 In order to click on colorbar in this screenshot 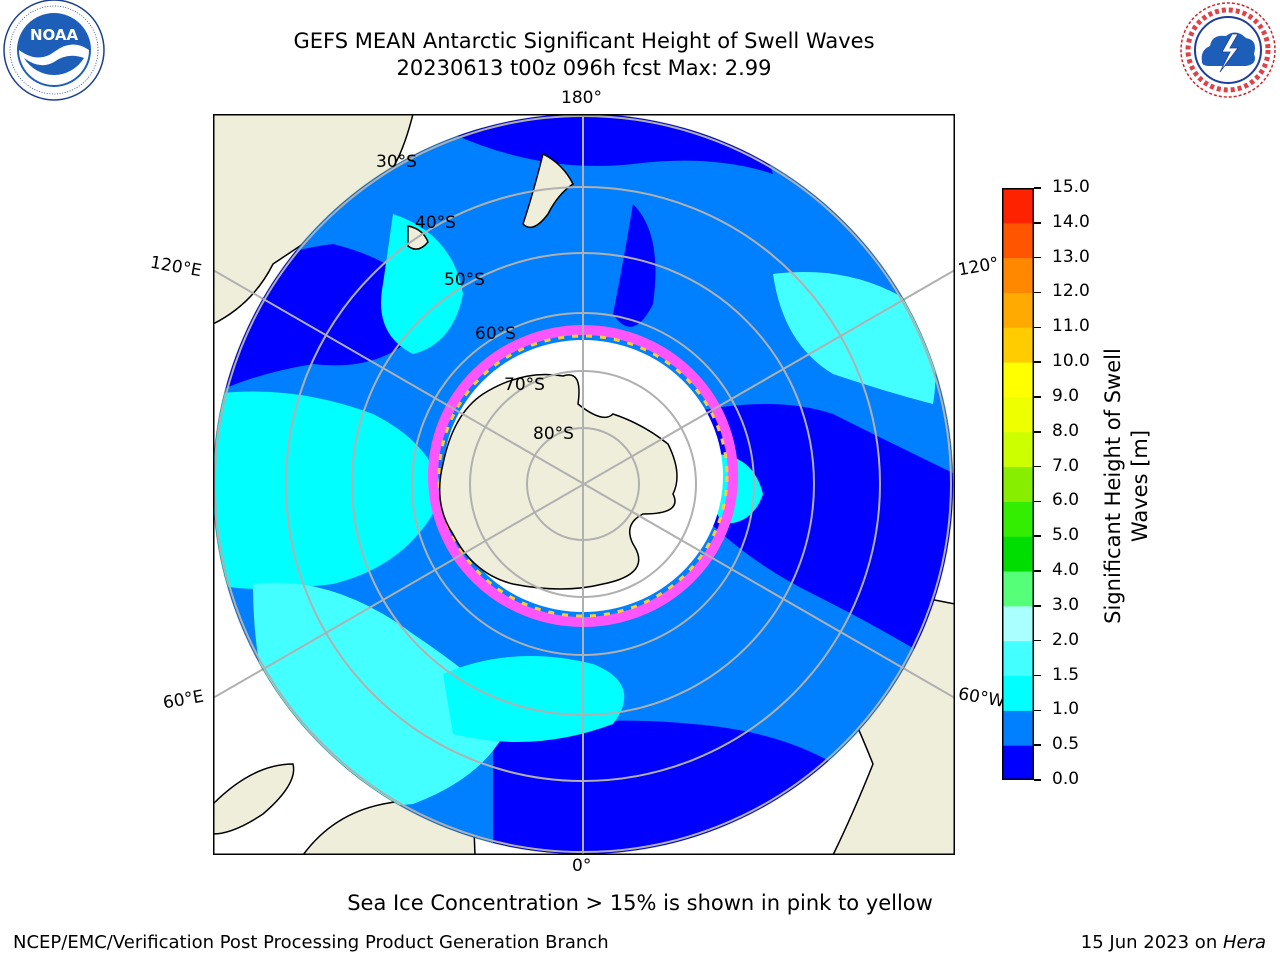, I will do `click(1018, 484)`.